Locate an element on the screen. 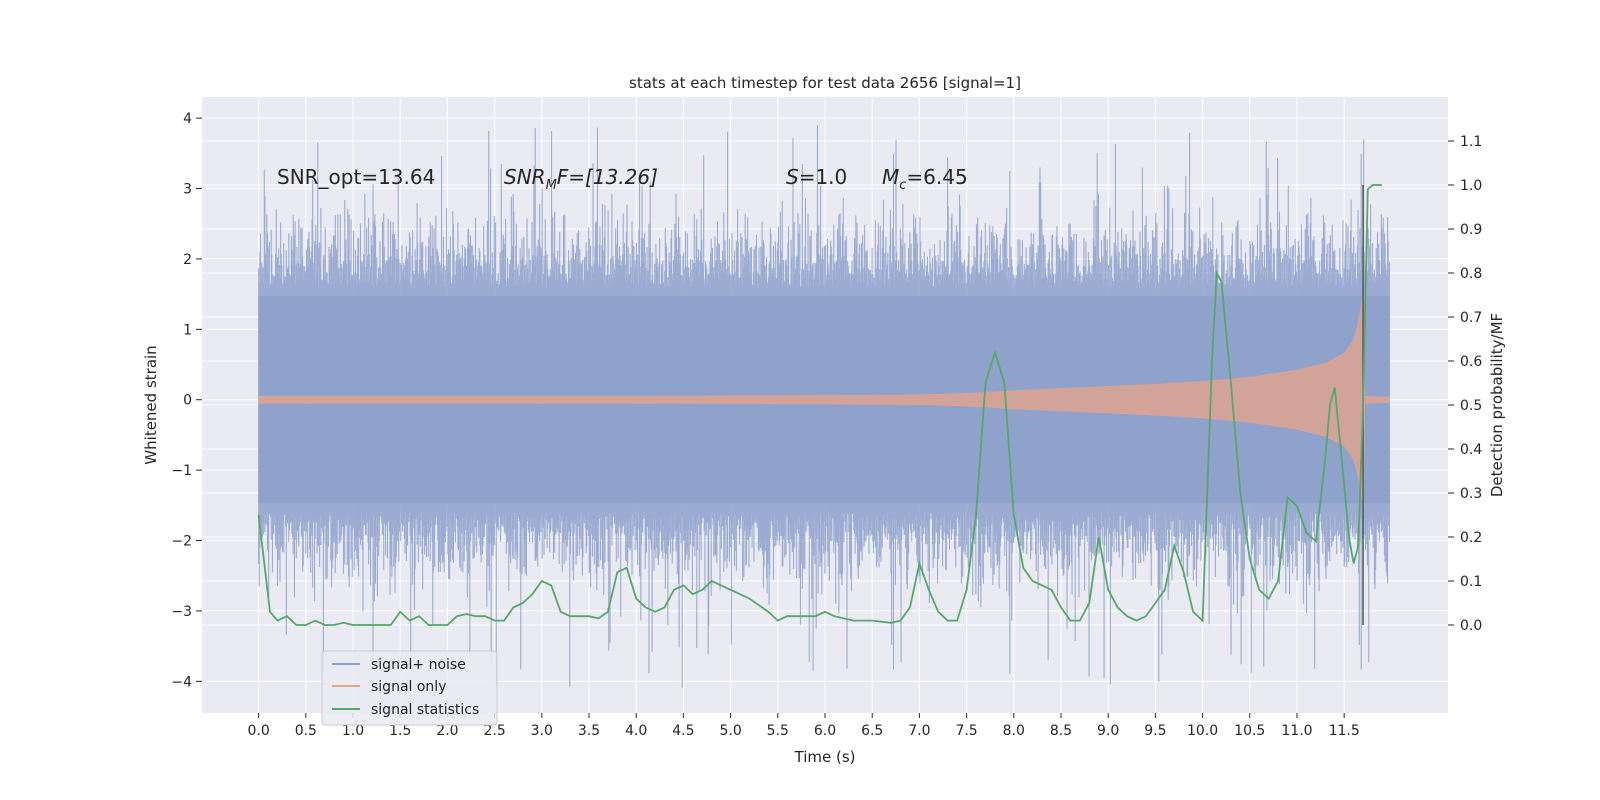 The width and height of the screenshot is (1600, 800). s-value: =1.0 is located at coordinates (823, 177).